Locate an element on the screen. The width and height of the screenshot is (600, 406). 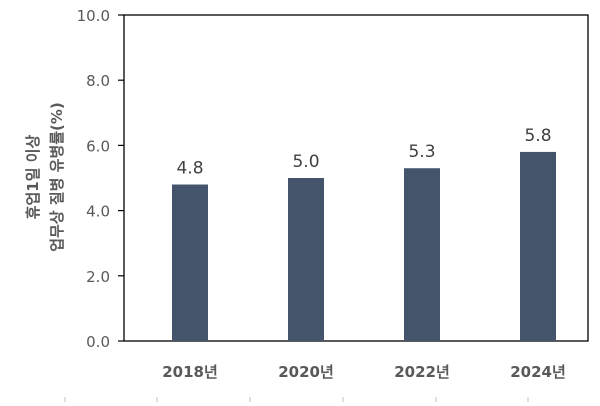
data-label: 5.3 is located at coordinates (421, 152).